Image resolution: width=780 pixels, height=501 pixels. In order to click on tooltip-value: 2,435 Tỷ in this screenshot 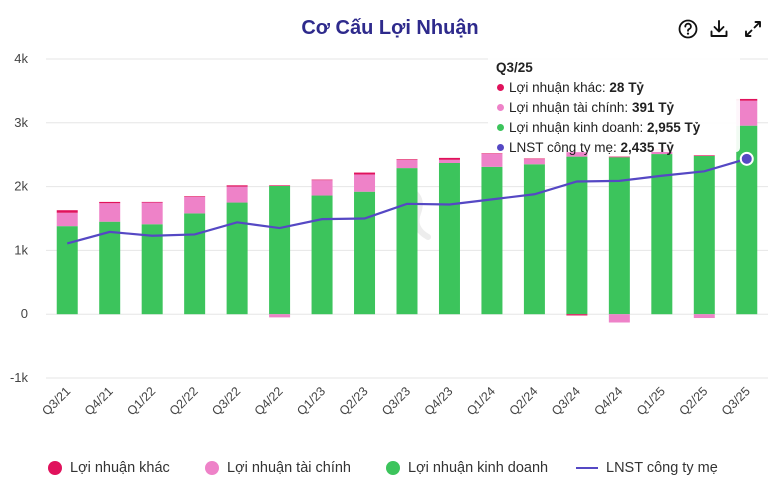, I will do `click(647, 147)`.